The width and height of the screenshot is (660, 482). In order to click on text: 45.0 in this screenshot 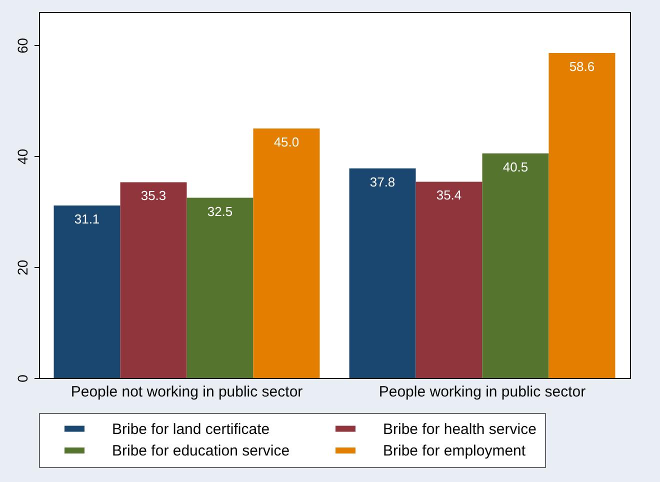, I will do `click(287, 142)`.